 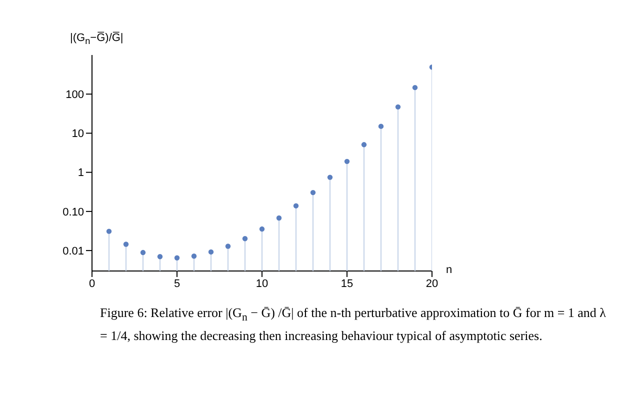 What do you see at coordinates (449, 270) in the screenshot?
I see `x-axis-title: n` at bounding box center [449, 270].